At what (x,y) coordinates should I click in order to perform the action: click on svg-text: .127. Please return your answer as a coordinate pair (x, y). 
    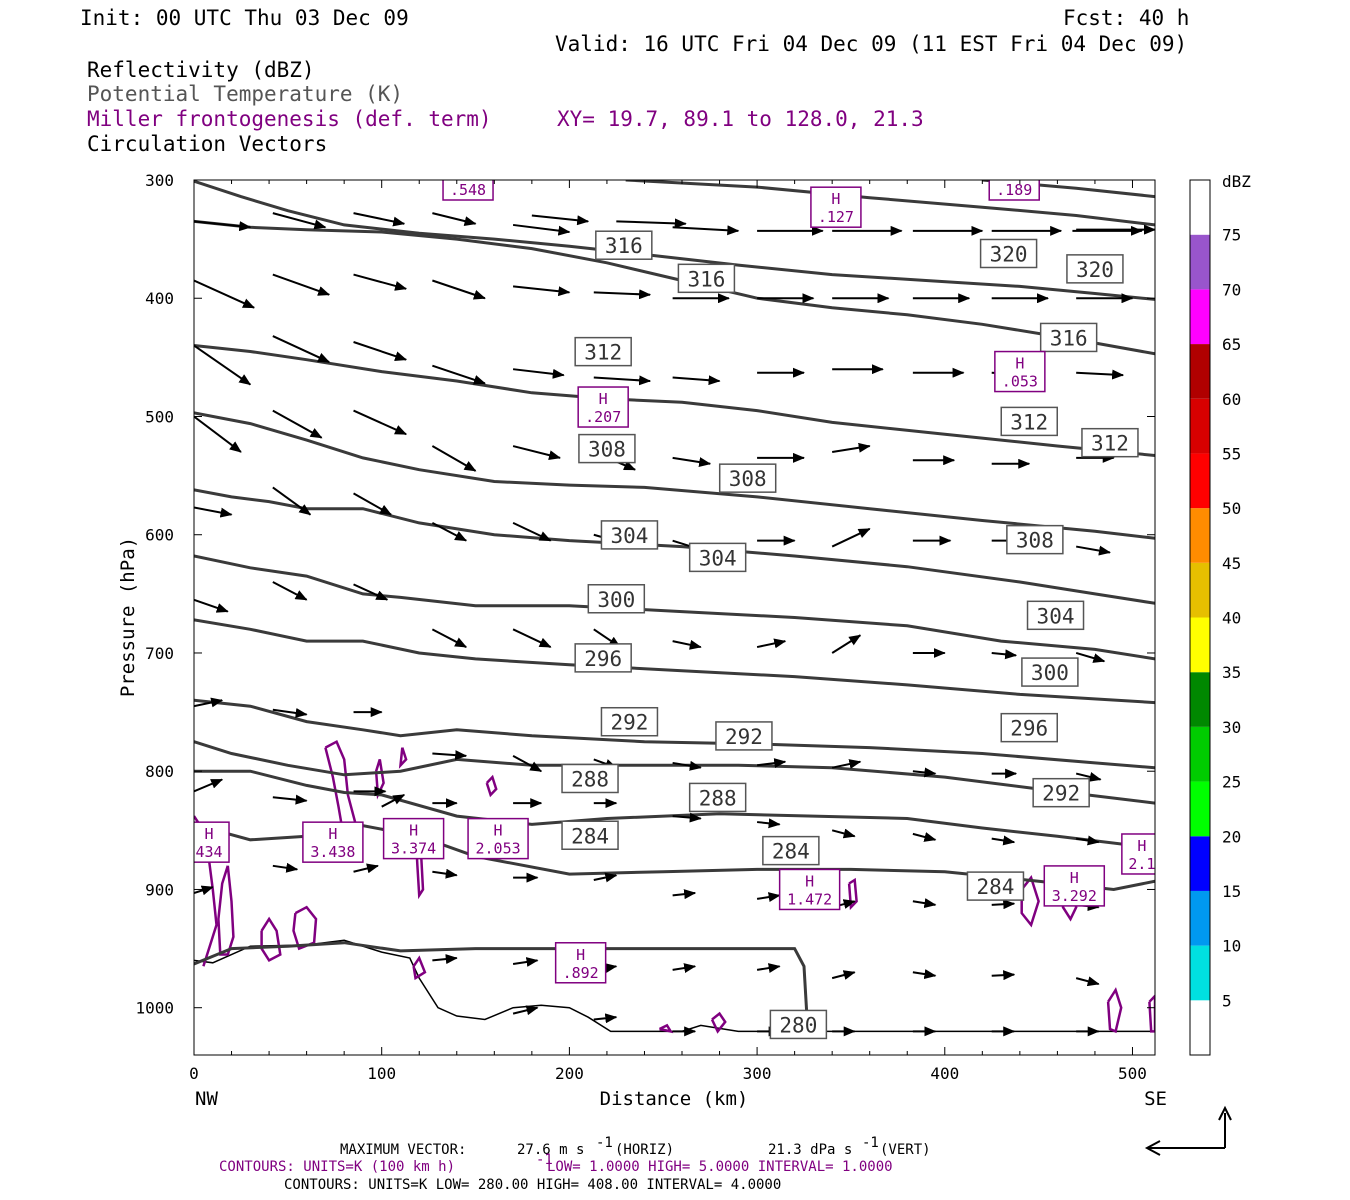
    Looking at the image, I should click on (836, 217).